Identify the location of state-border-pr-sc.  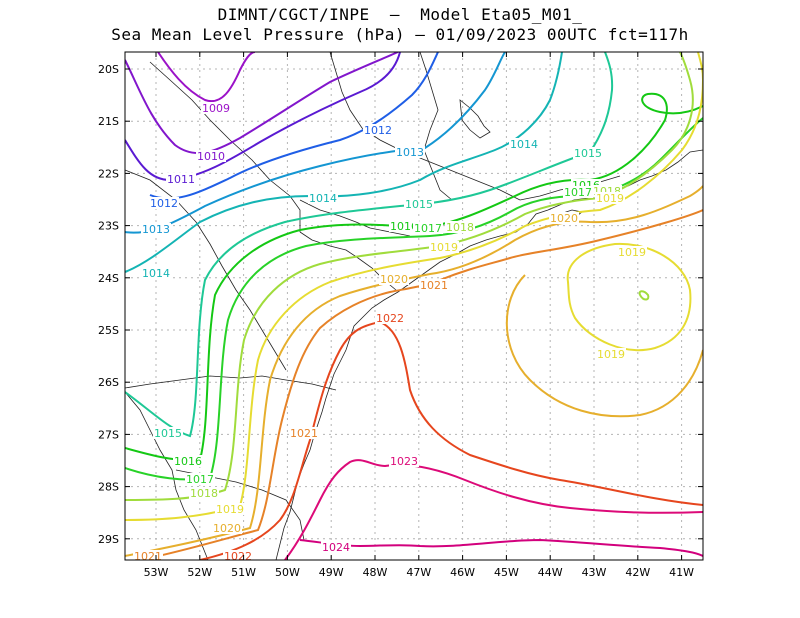
(231, 383).